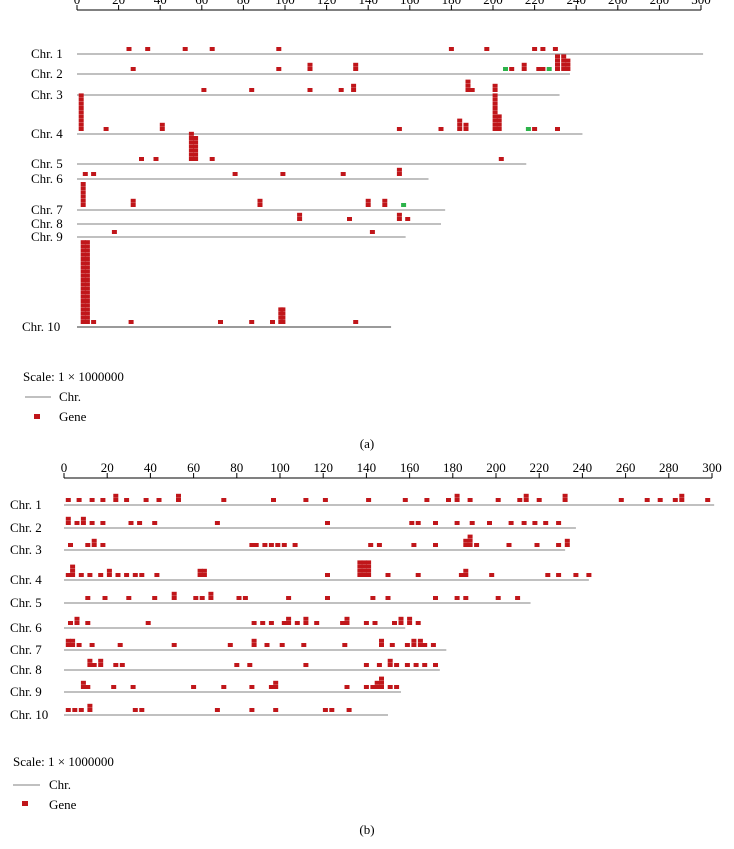 The width and height of the screenshot is (734, 849). Describe the element at coordinates (626, 467) in the screenshot. I see `x-tick-label: 260` at that location.